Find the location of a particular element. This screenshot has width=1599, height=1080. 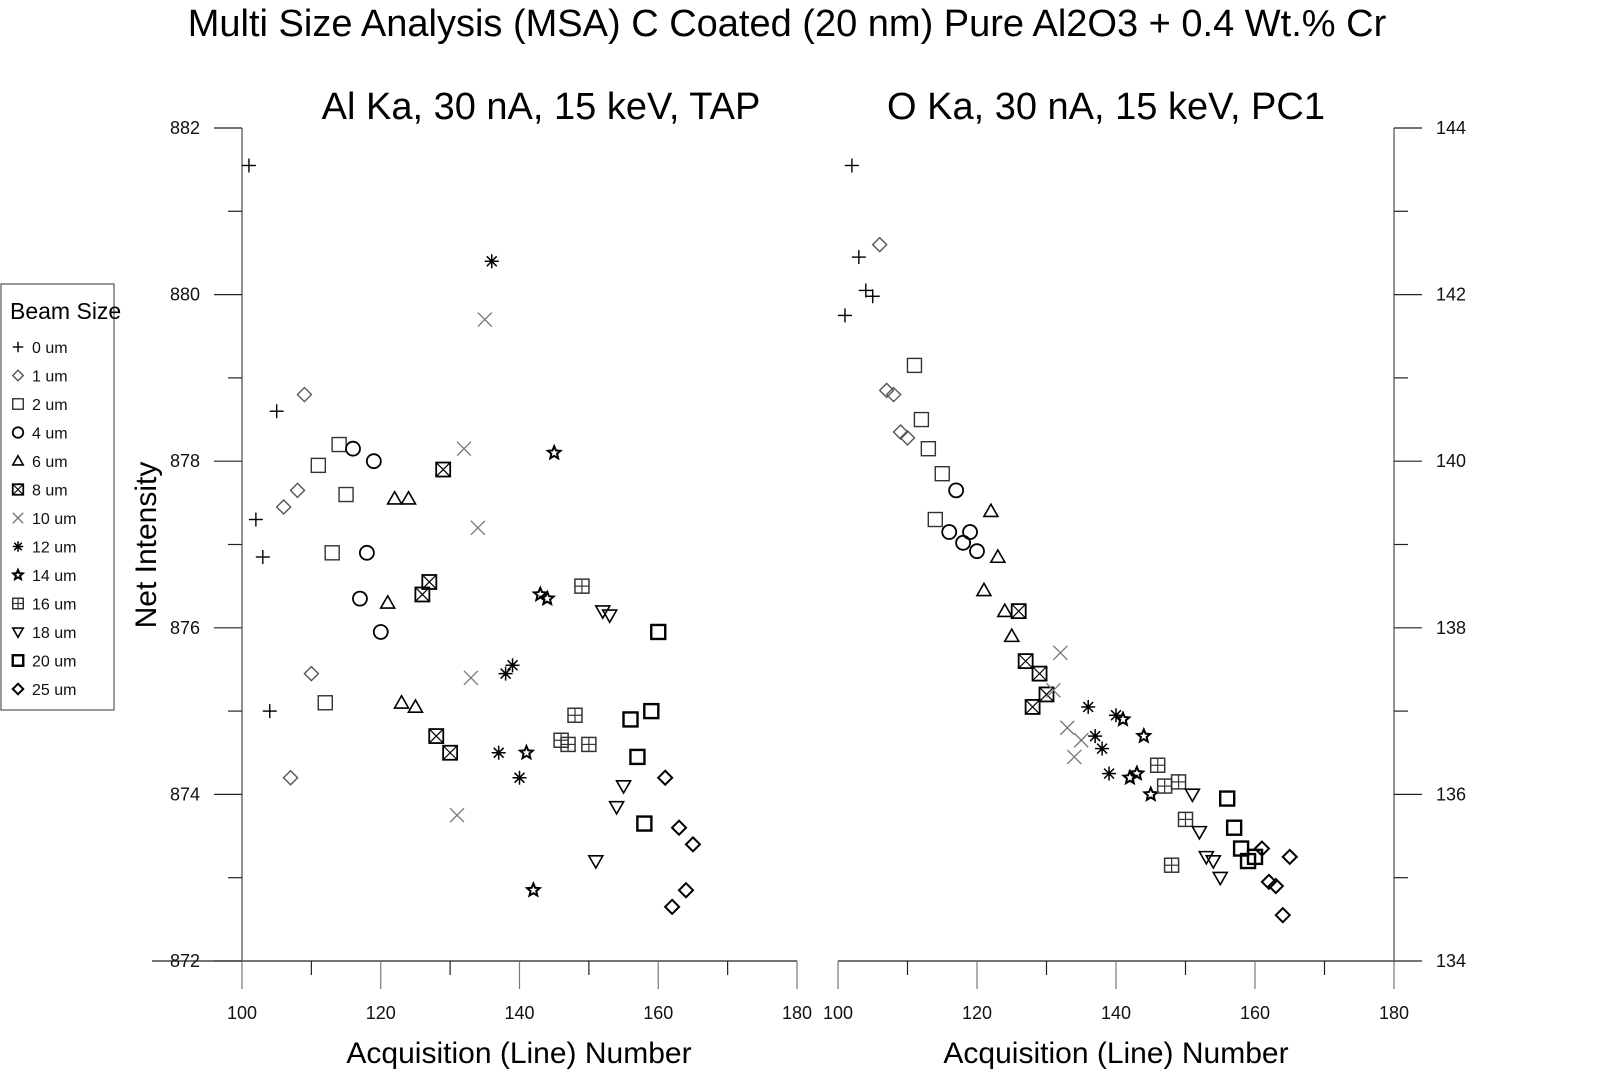

series-16-um is located at coordinates (1171, 815).